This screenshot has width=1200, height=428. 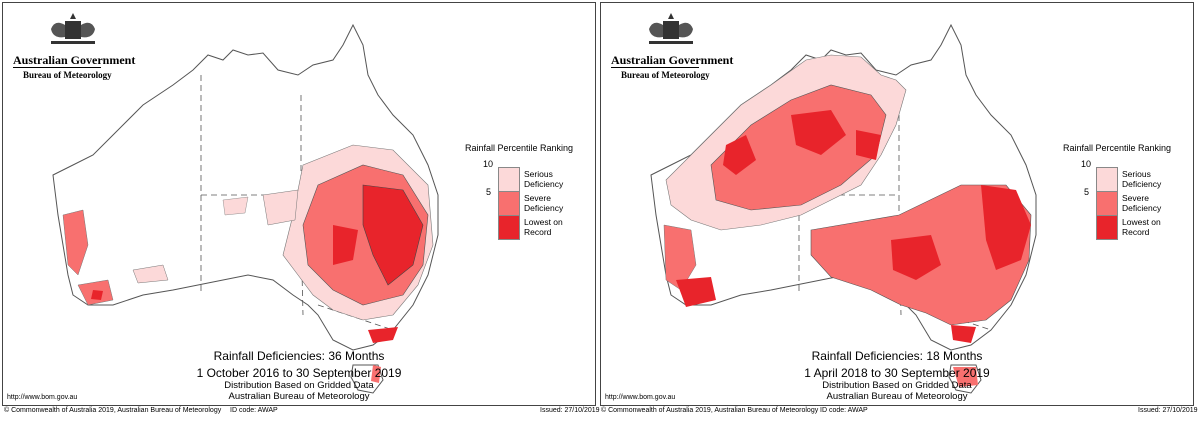 What do you see at coordinates (254, 410) in the screenshot?
I see `id-code-left: ID code: AWAP` at bounding box center [254, 410].